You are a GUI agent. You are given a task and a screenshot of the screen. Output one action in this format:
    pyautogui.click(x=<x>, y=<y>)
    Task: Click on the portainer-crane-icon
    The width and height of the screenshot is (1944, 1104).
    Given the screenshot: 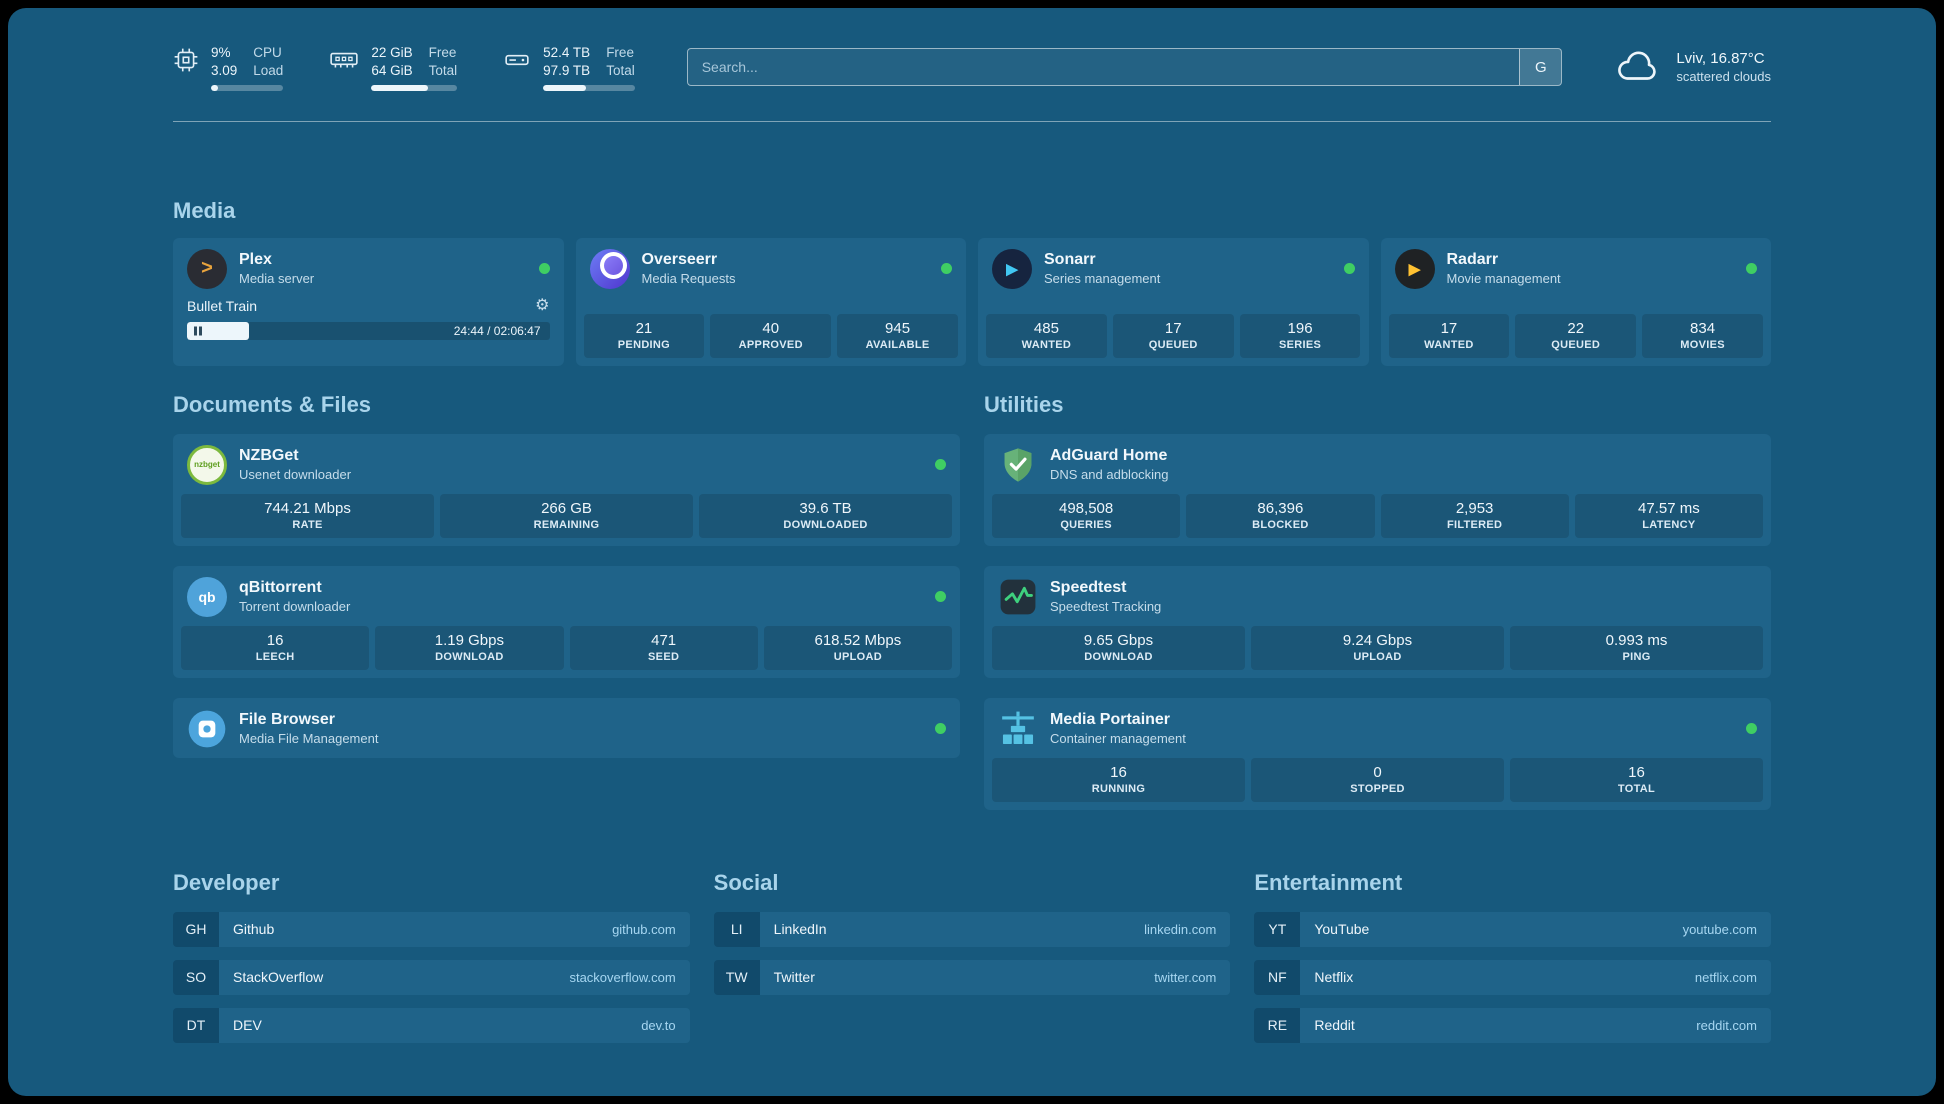 What is the action you would take?
    pyautogui.click(x=1018, y=729)
    